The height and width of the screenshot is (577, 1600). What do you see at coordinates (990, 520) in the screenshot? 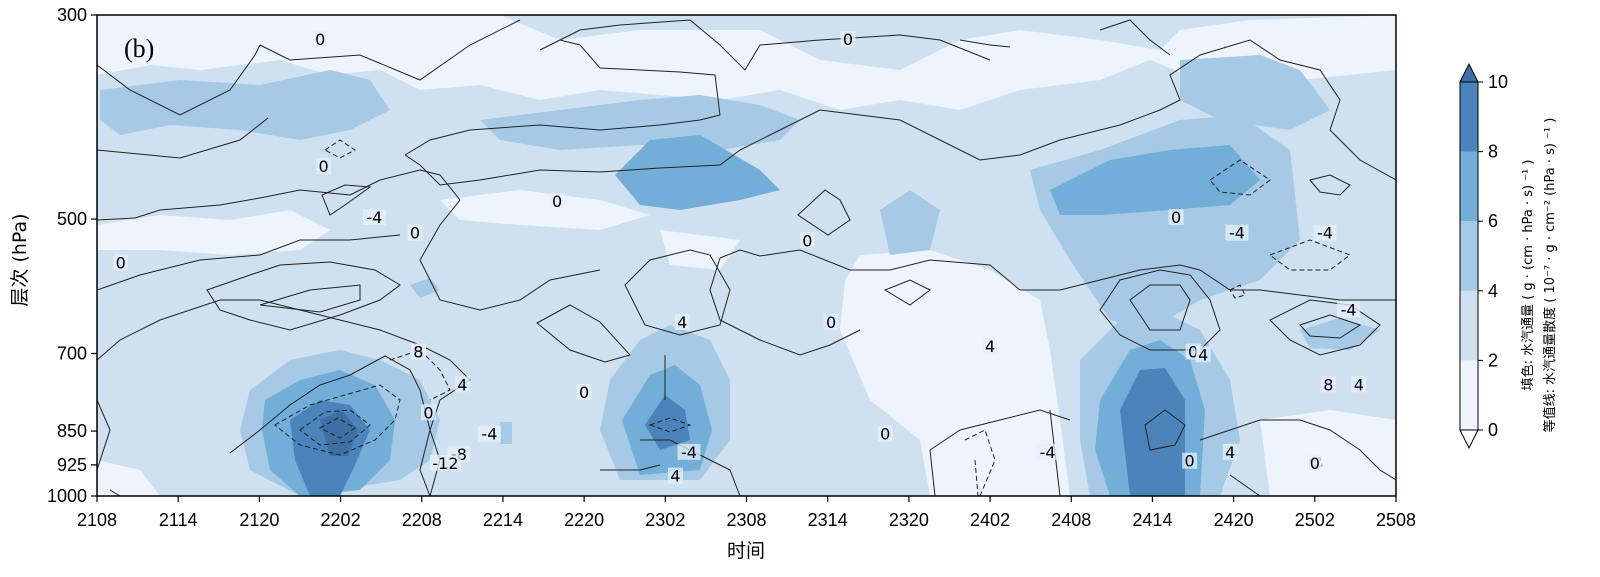
I see `x-tick-label: 2402` at bounding box center [990, 520].